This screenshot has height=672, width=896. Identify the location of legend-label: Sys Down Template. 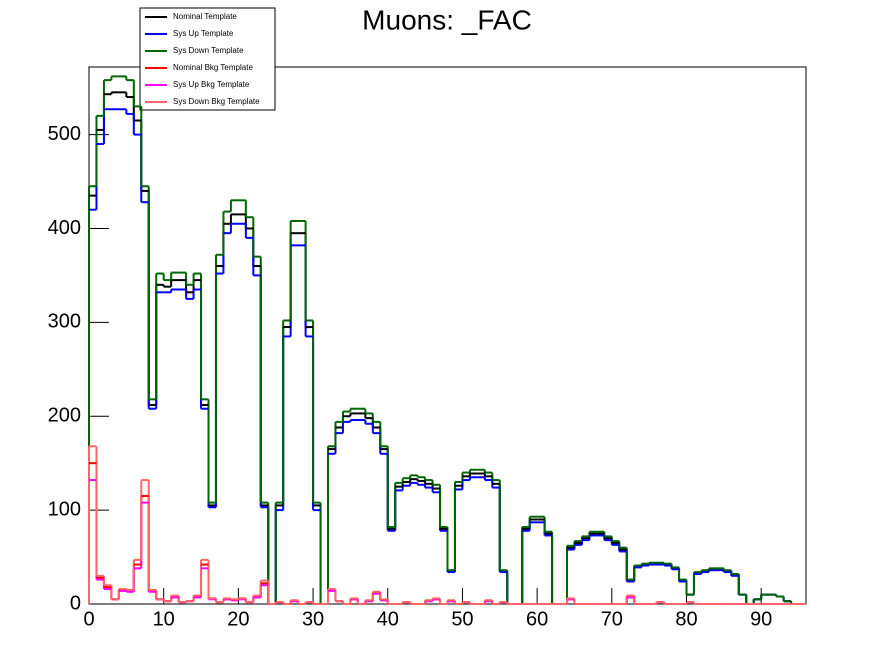
(208, 50).